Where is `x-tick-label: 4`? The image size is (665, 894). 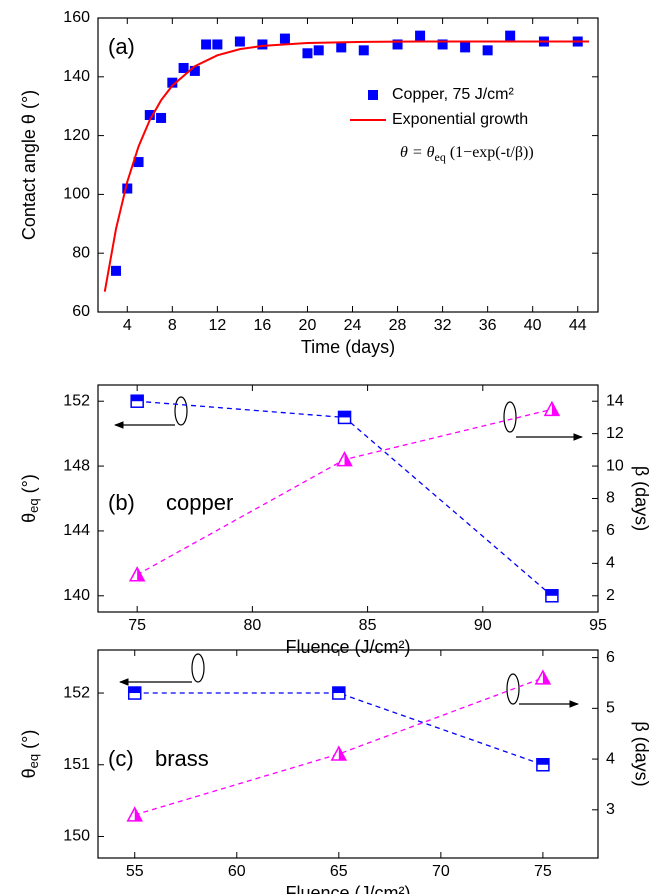 x-tick-label: 4 is located at coordinates (127, 325).